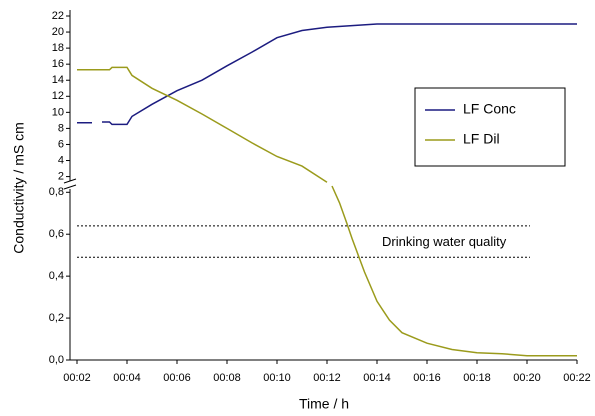  What do you see at coordinates (444, 241) in the screenshot?
I see `annotation: Drinking water quality` at bounding box center [444, 241].